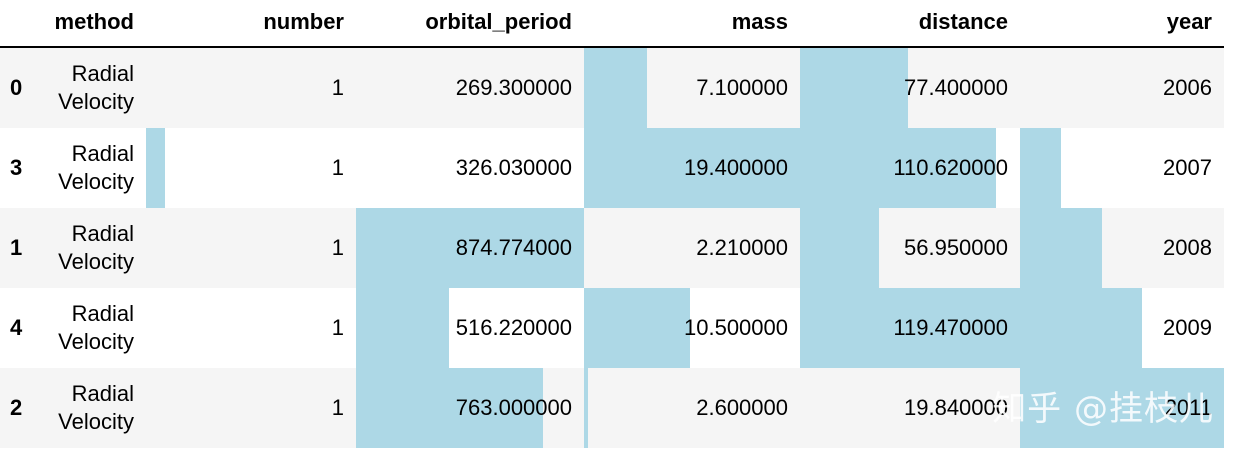  What do you see at coordinates (736, 327) in the screenshot?
I see `cell-mass: 10.500000` at bounding box center [736, 327].